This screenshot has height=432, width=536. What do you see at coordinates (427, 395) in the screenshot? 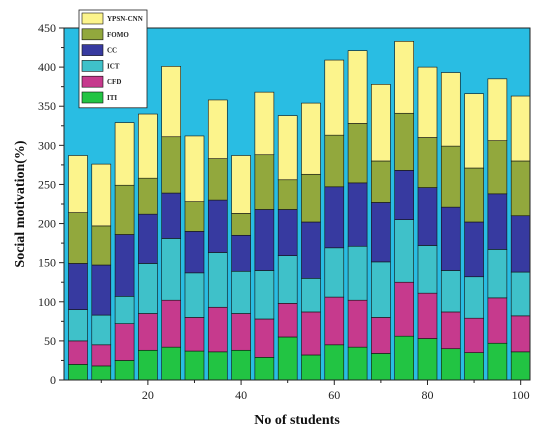
I see `x-tick-label: 80` at bounding box center [427, 395].